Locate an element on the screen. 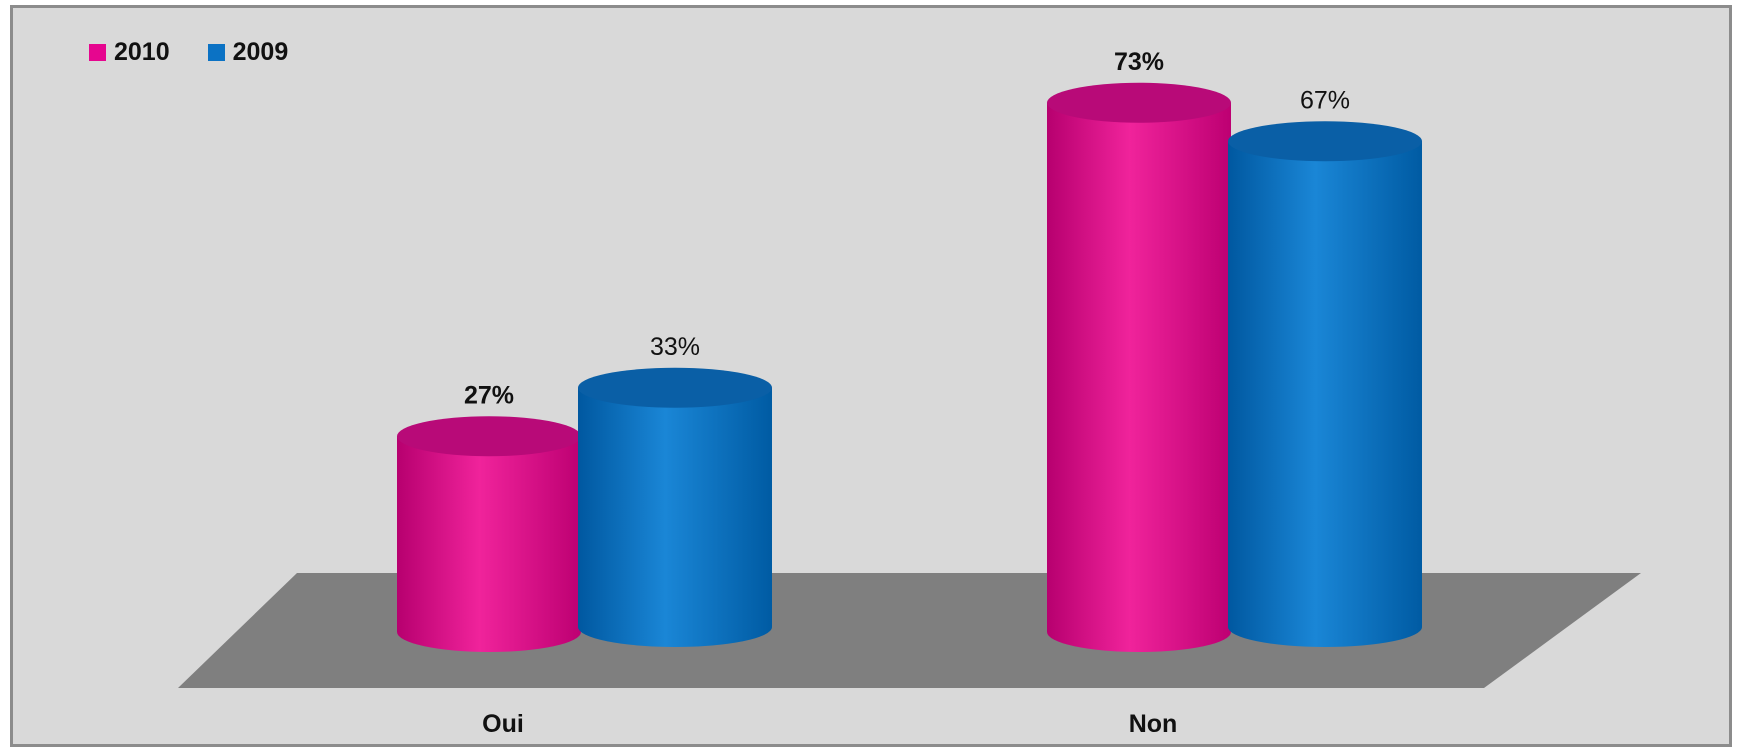 This screenshot has height=750, width=1739. bar-non-2009 is located at coordinates (1325, 384).